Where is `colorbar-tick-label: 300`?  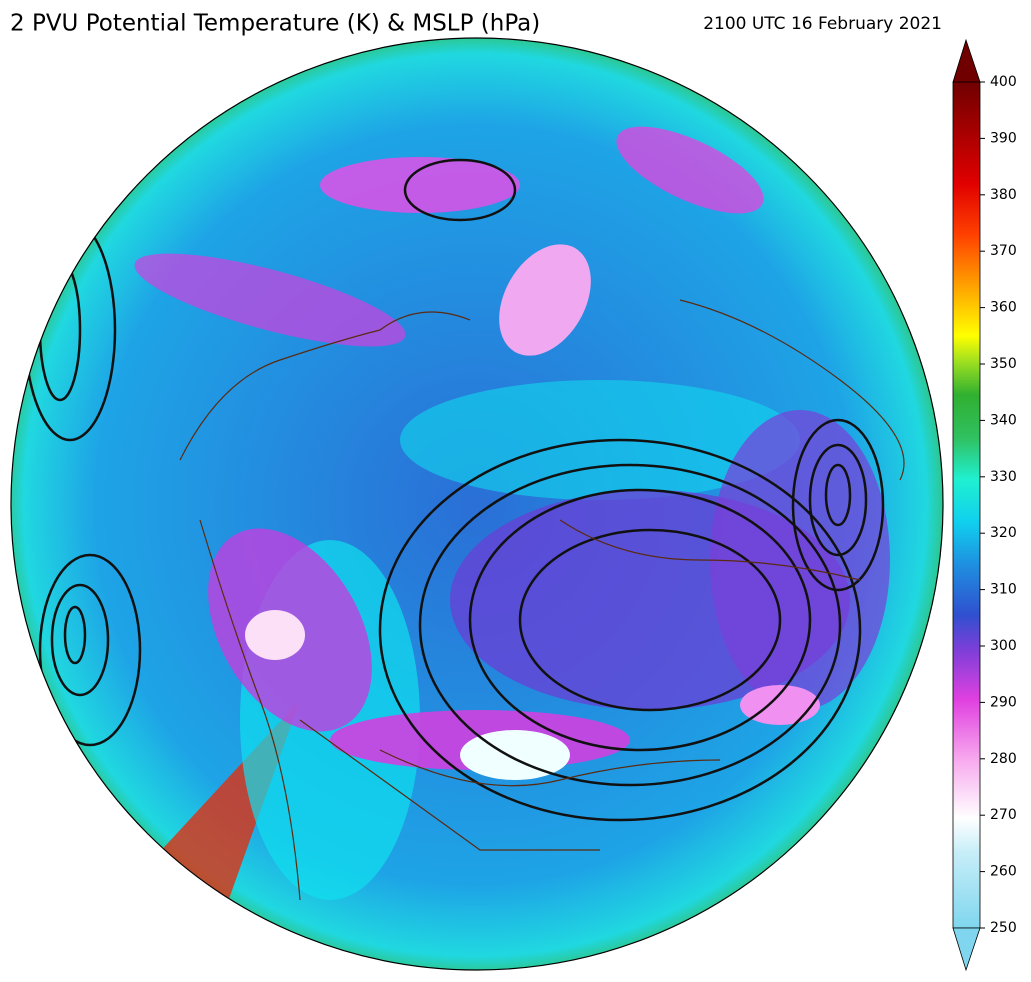
colorbar-tick-label: 300 is located at coordinates (1003, 646).